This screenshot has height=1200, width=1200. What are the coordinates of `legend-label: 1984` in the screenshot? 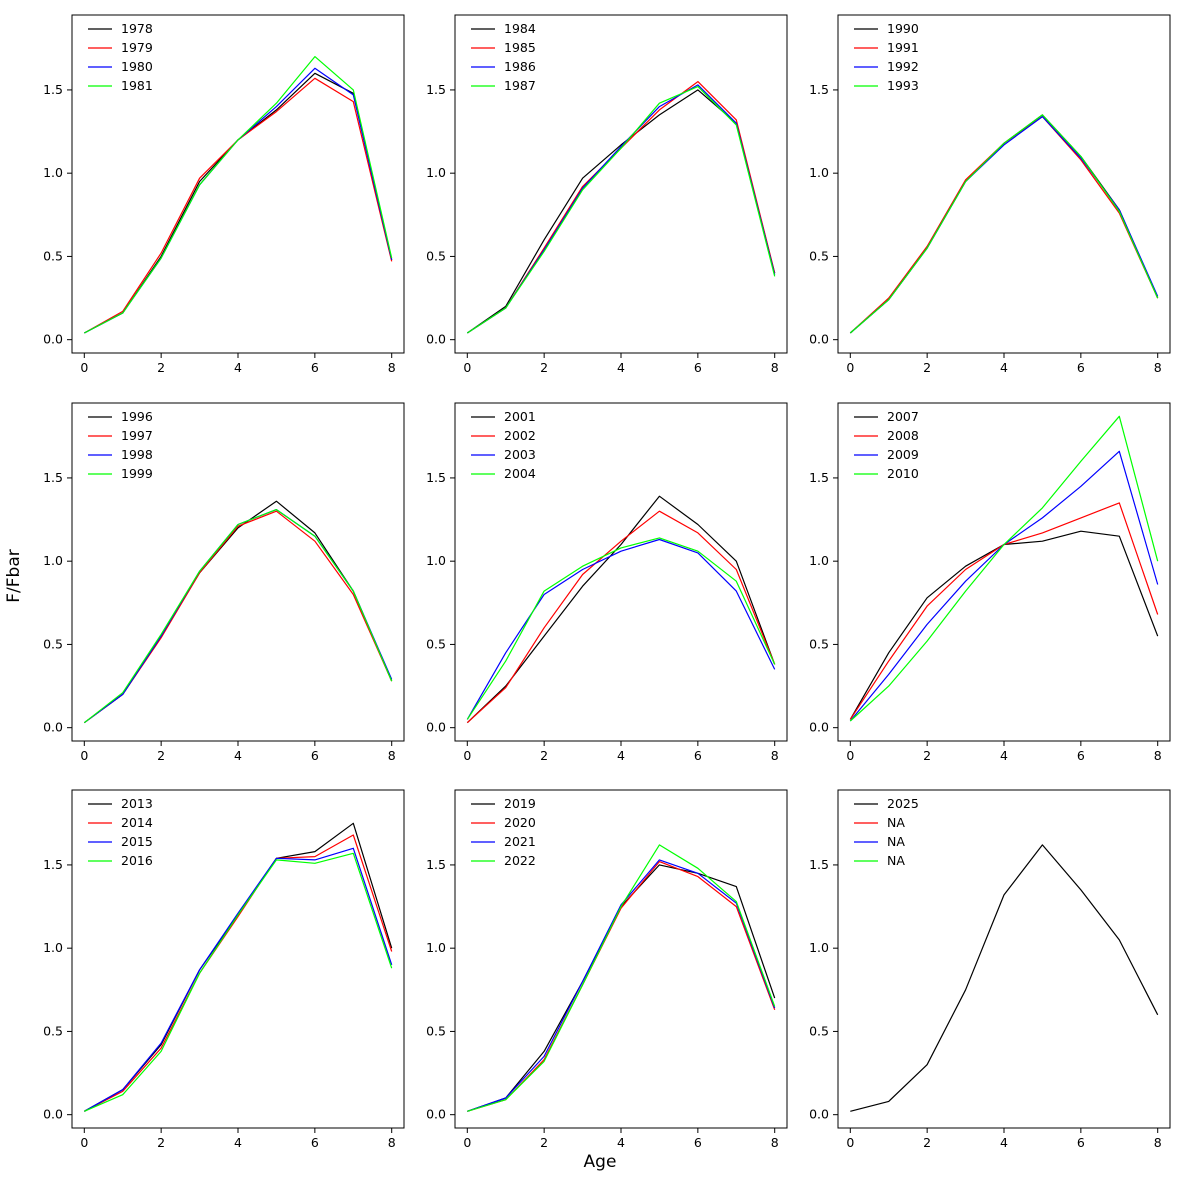 It's located at (520, 28).